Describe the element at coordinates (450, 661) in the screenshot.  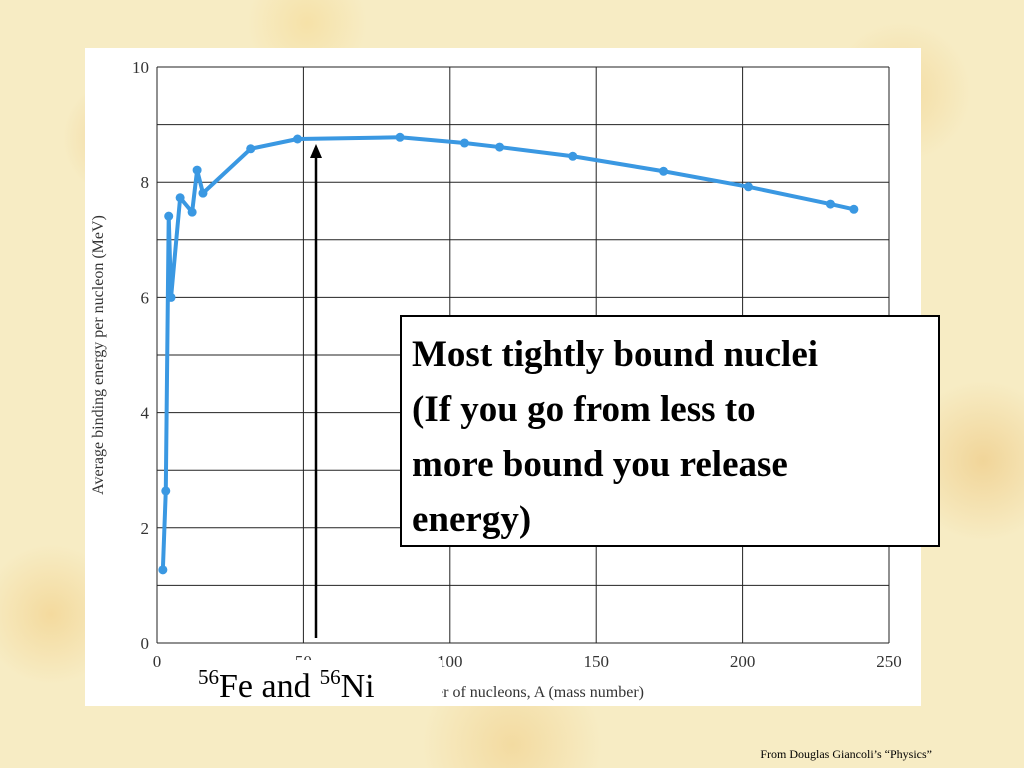
I see `x-tick-label: 100` at that location.